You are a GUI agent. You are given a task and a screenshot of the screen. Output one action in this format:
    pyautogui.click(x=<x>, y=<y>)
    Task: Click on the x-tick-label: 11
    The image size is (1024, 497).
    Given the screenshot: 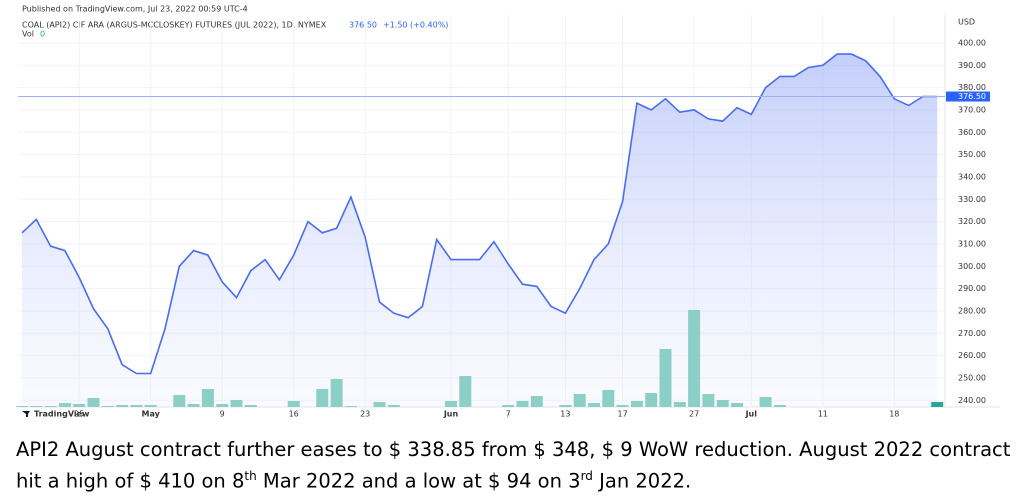 What is the action you would take?
    pyautogui.click(x=823, y=414)
    